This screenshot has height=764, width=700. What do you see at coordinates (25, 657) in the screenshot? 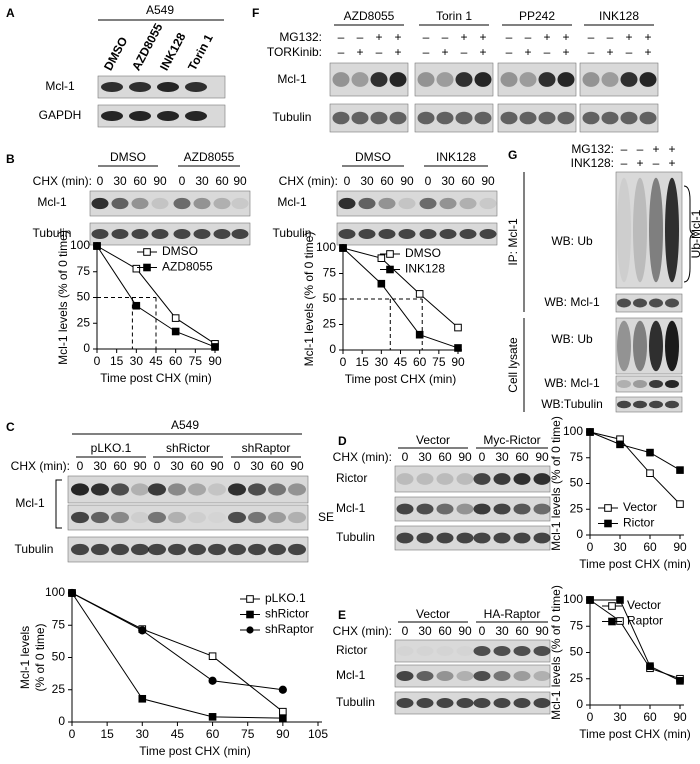
I see `y-axis-label: Mcl-1 levels` at bounding box center [25, 657].